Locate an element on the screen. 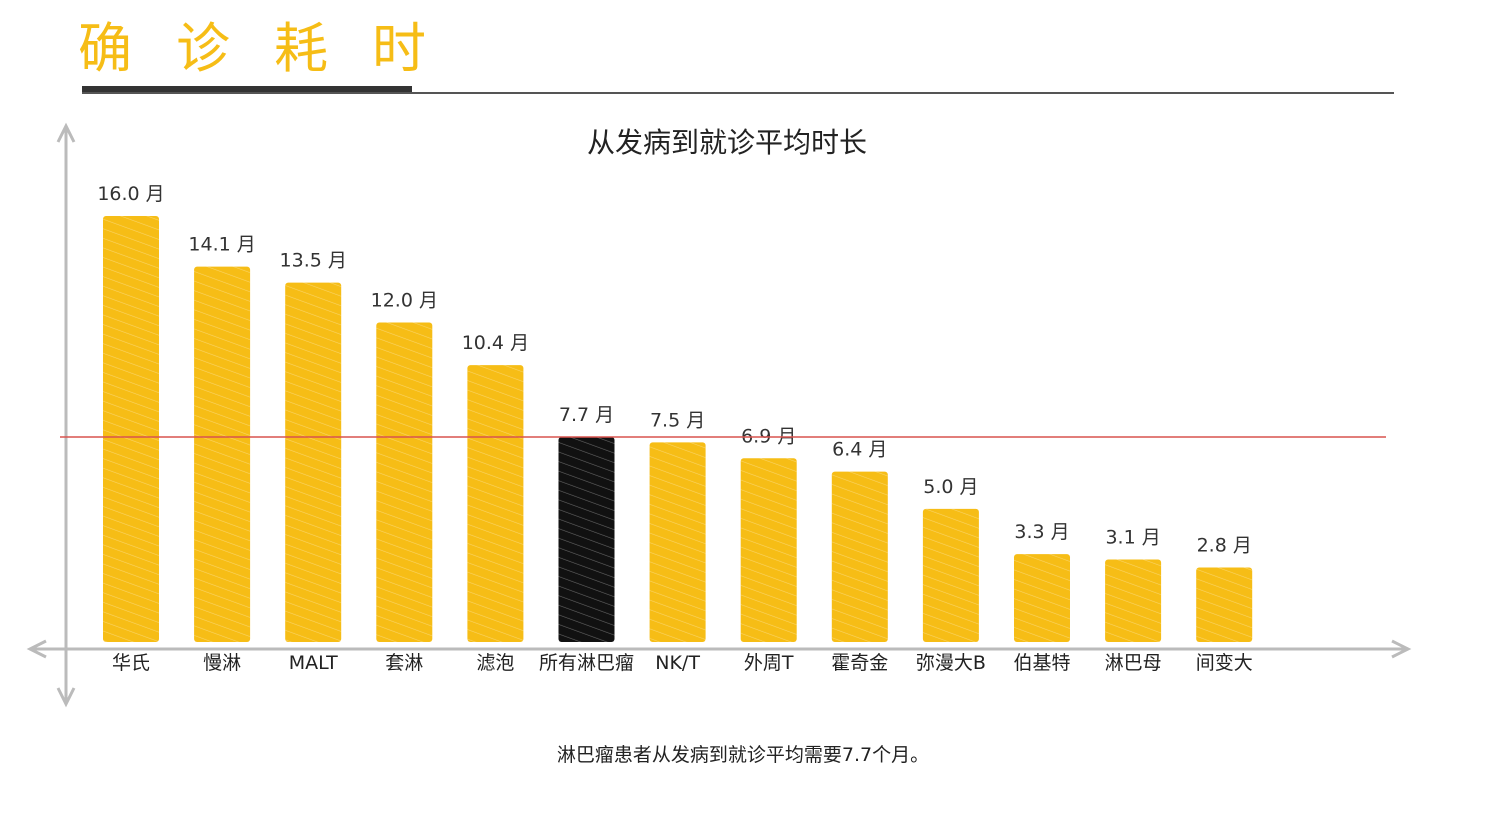 The width and height of the screenshot is (1486, 826). bar-value-label: 10.4 月 is located at coordinates (495, 343).